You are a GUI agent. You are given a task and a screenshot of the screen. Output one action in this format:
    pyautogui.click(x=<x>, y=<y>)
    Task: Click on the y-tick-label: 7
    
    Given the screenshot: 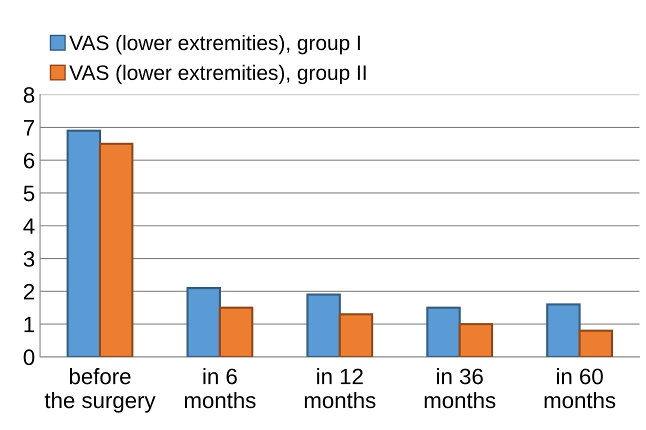 What is the action you would take?
    pyautogui.click(x=29, y=128)
    